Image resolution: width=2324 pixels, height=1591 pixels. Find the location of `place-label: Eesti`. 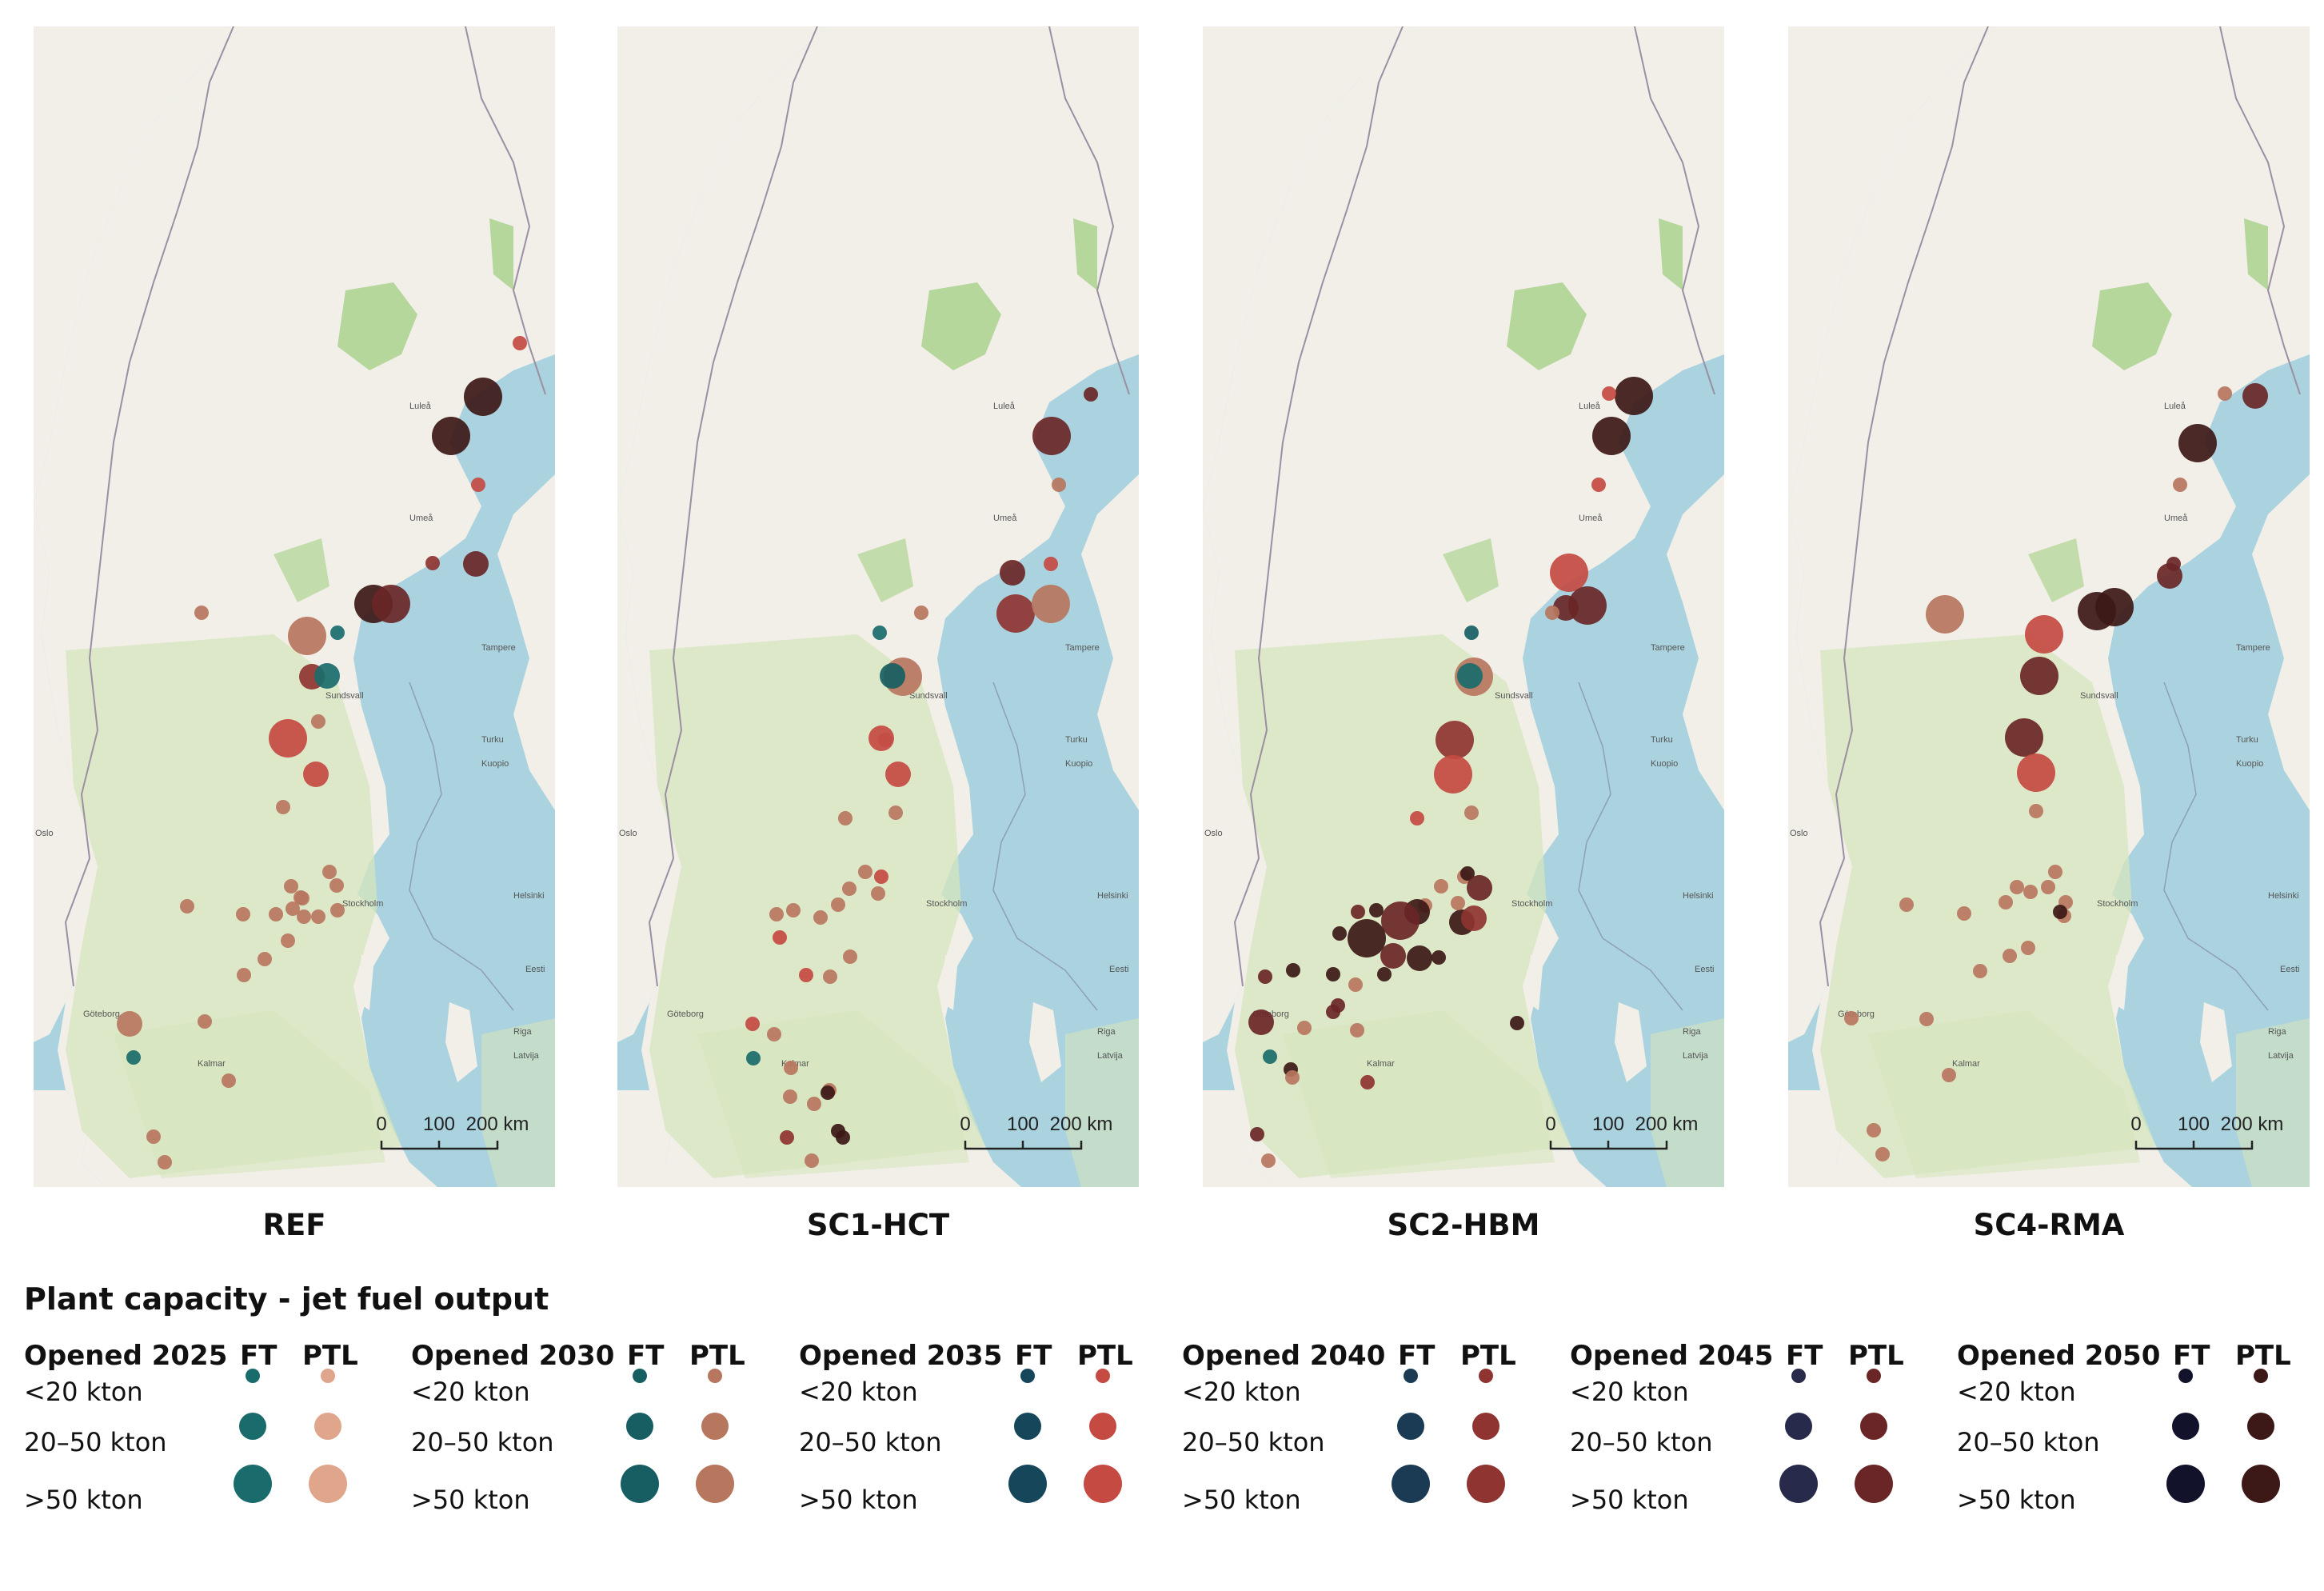

place-label: Eesti is located at coordinates (1118, 969).